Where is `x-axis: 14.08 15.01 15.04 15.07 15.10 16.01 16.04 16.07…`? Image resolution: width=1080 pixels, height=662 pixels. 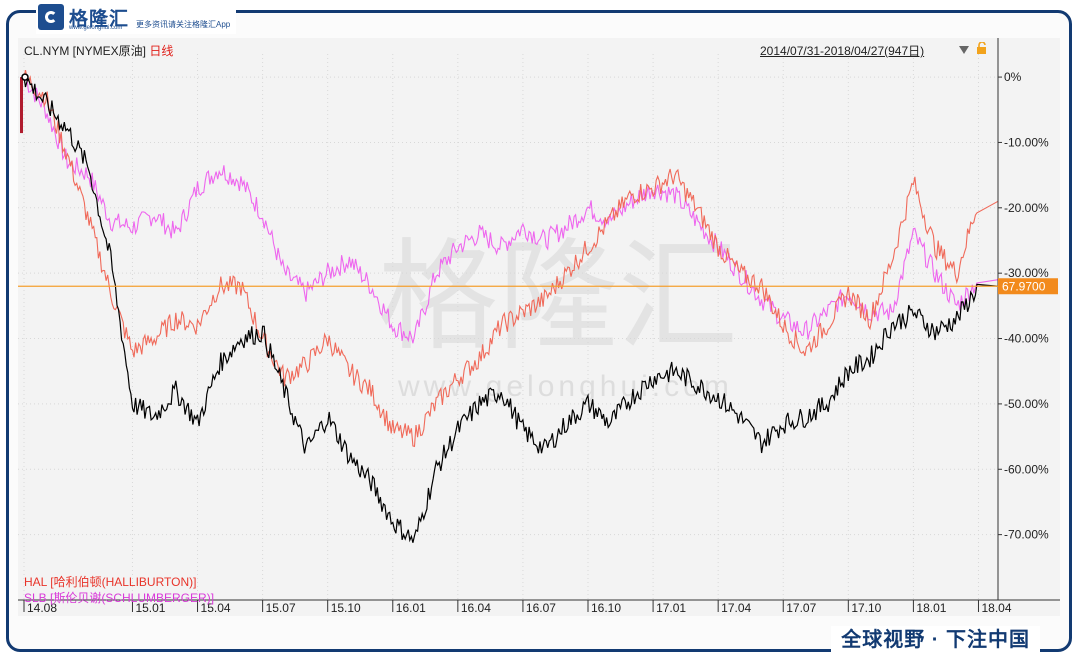 x-axis: 14.08 15.01 15.04 15.07 15.10 16.01 16.04 16.07… is located at coordinates (539, 607).